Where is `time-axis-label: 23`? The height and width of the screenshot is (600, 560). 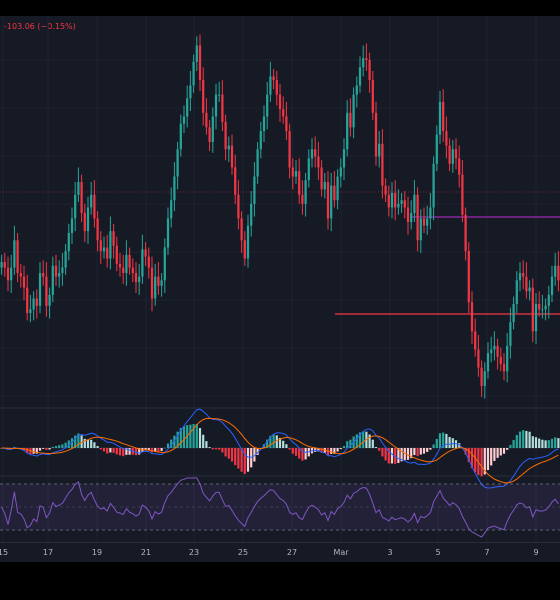 time-axis-label: 23 is located at coordinates (194, 552).